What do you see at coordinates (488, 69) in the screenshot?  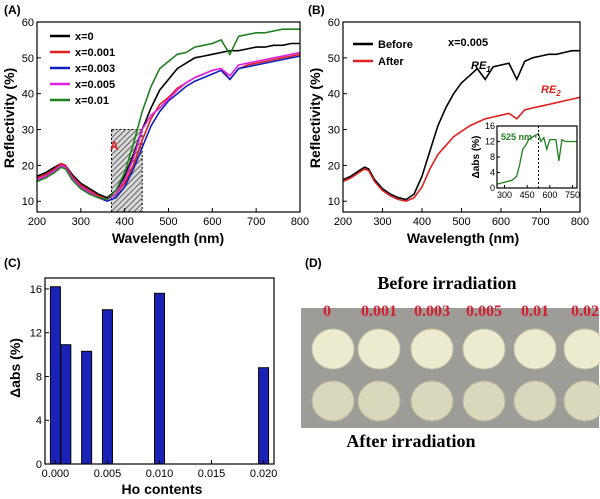 I see `panel-b-re1-subscript: 1` at bounding box center [488, 69].